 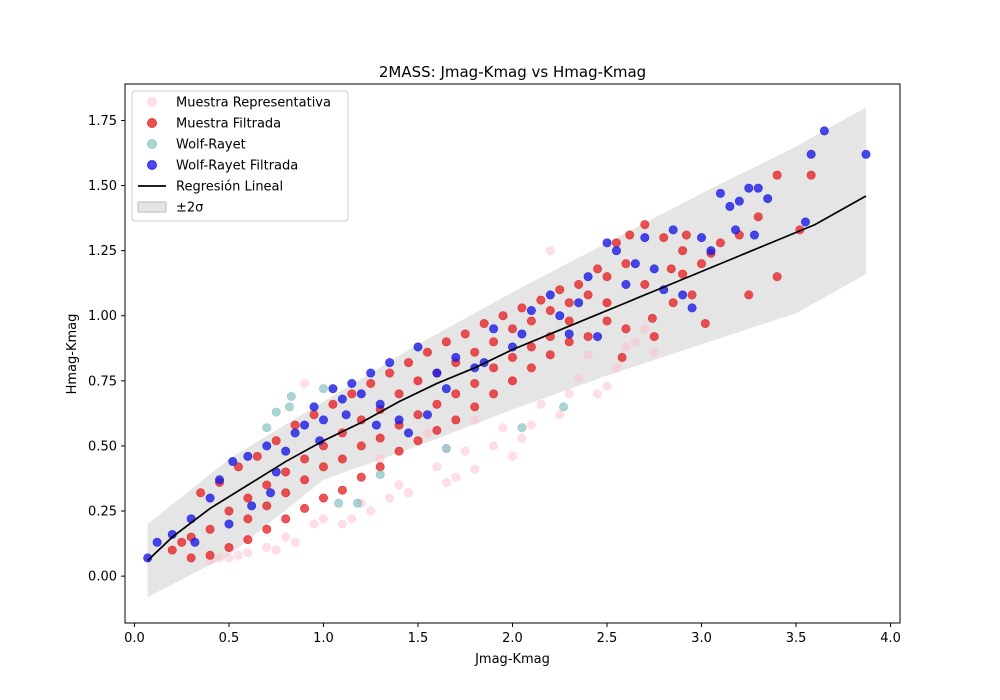 What do you see at coordinates (228, 124) in the screenshot?
I see `legend-label: Muestra Filtrada` at bounding box center [228, 124].